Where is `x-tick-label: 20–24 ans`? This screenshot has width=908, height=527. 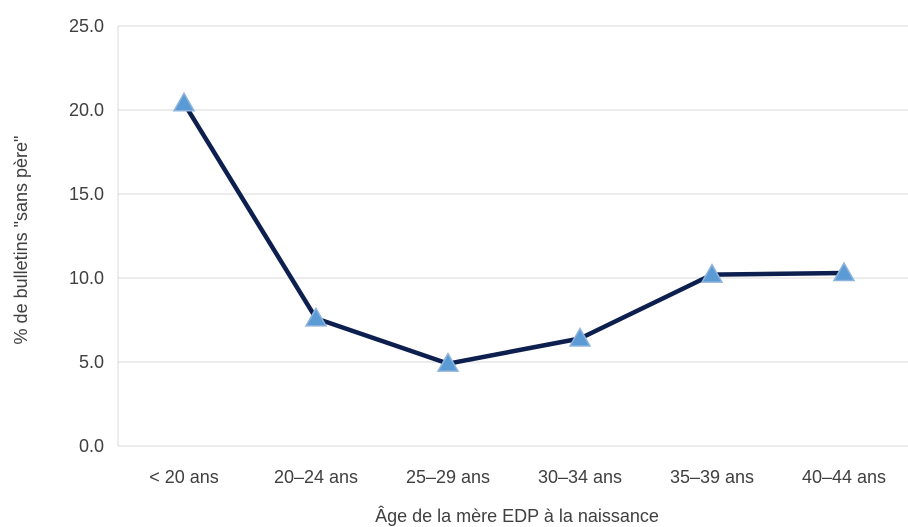
x-tick-label: 20–24 ans is located at coordinates (316, 477).